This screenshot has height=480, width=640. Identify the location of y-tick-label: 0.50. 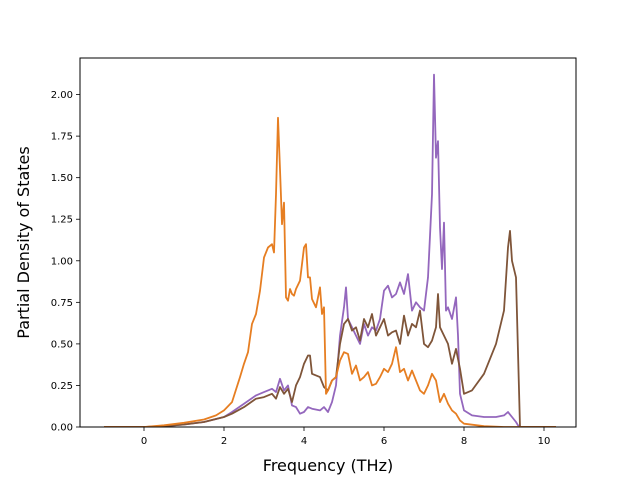
(62, 344).